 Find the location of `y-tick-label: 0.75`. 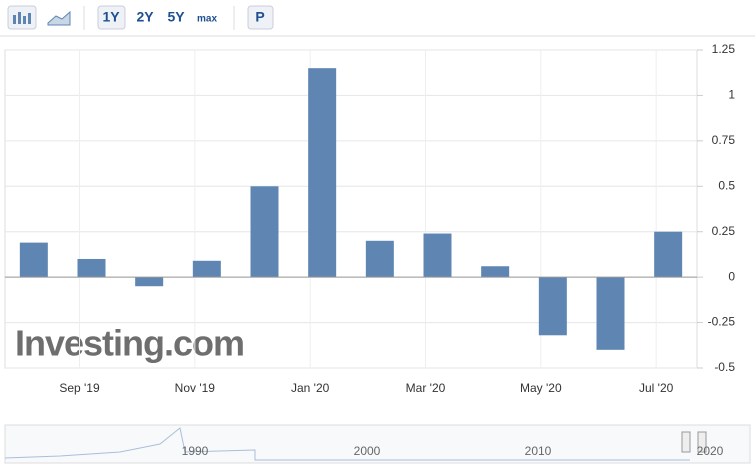

y-tick-label: 0.75 is located at coordinates (724, 140).